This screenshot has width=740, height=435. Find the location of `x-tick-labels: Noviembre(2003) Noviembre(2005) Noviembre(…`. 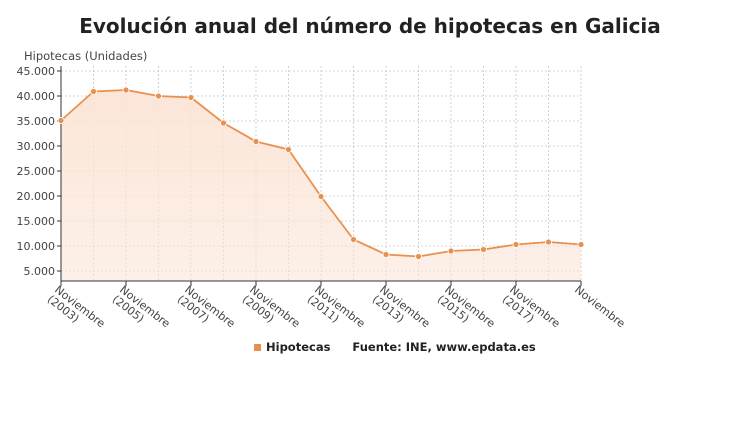

x-tick-labels: Noviembre(2003) Noviembre(2005) Noviembre(… is located at coordinates (336, 311).